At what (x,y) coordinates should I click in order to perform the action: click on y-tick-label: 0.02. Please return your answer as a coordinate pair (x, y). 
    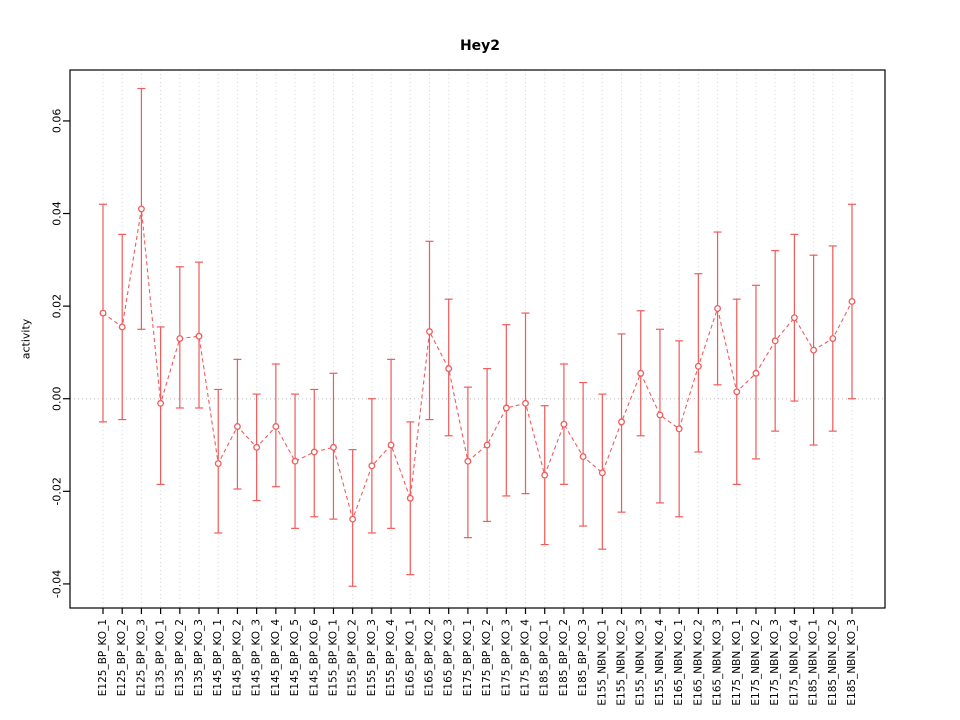
    Looking at the image, I should click on (57, 306).